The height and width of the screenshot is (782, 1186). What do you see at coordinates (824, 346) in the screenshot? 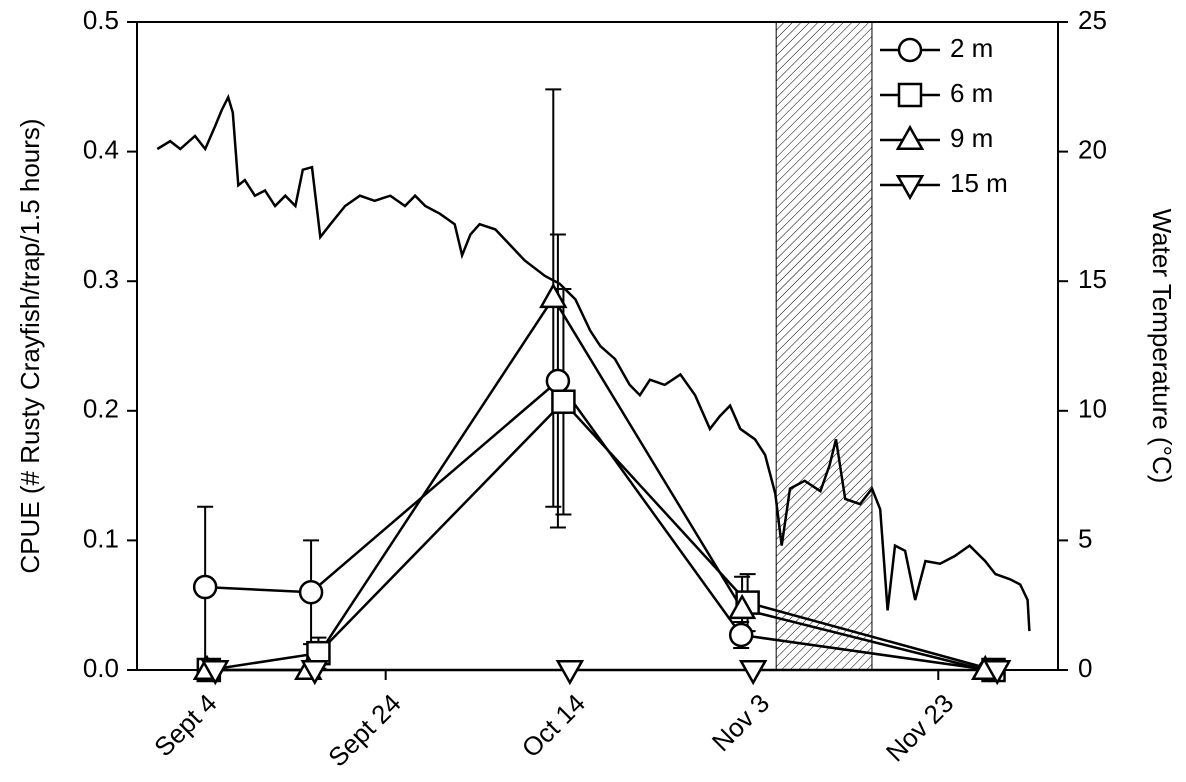
I see `shaded-period` at bounding box center [824, 346].